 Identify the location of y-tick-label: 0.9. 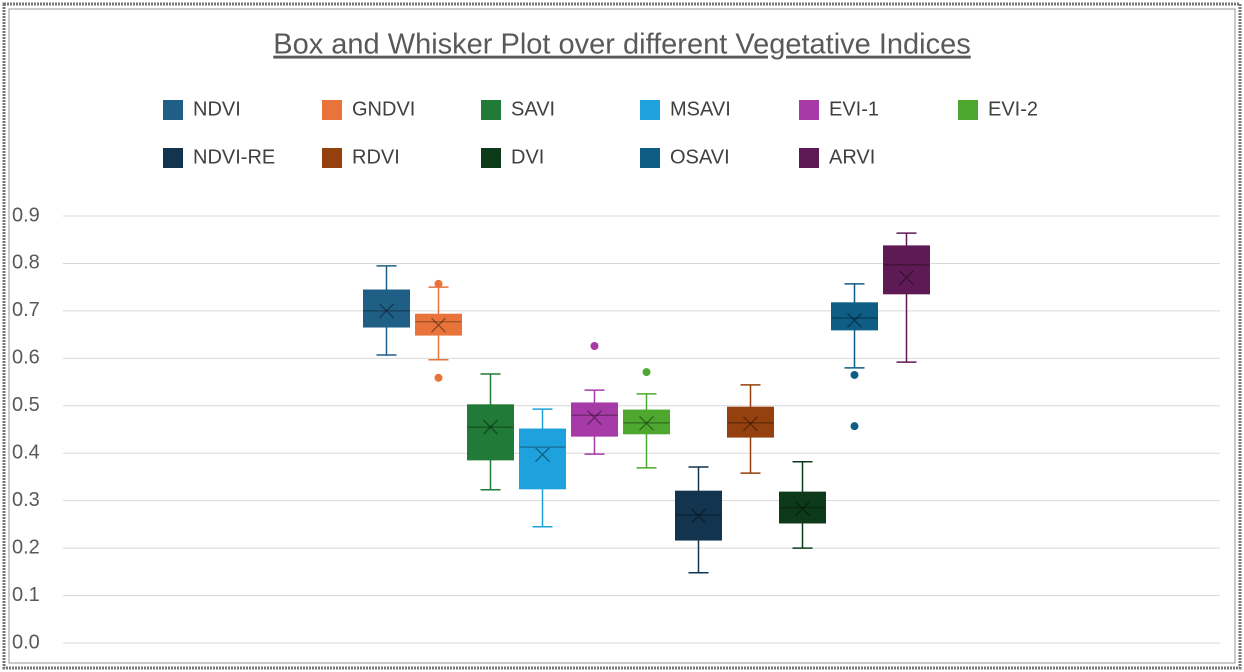
(26, 215).